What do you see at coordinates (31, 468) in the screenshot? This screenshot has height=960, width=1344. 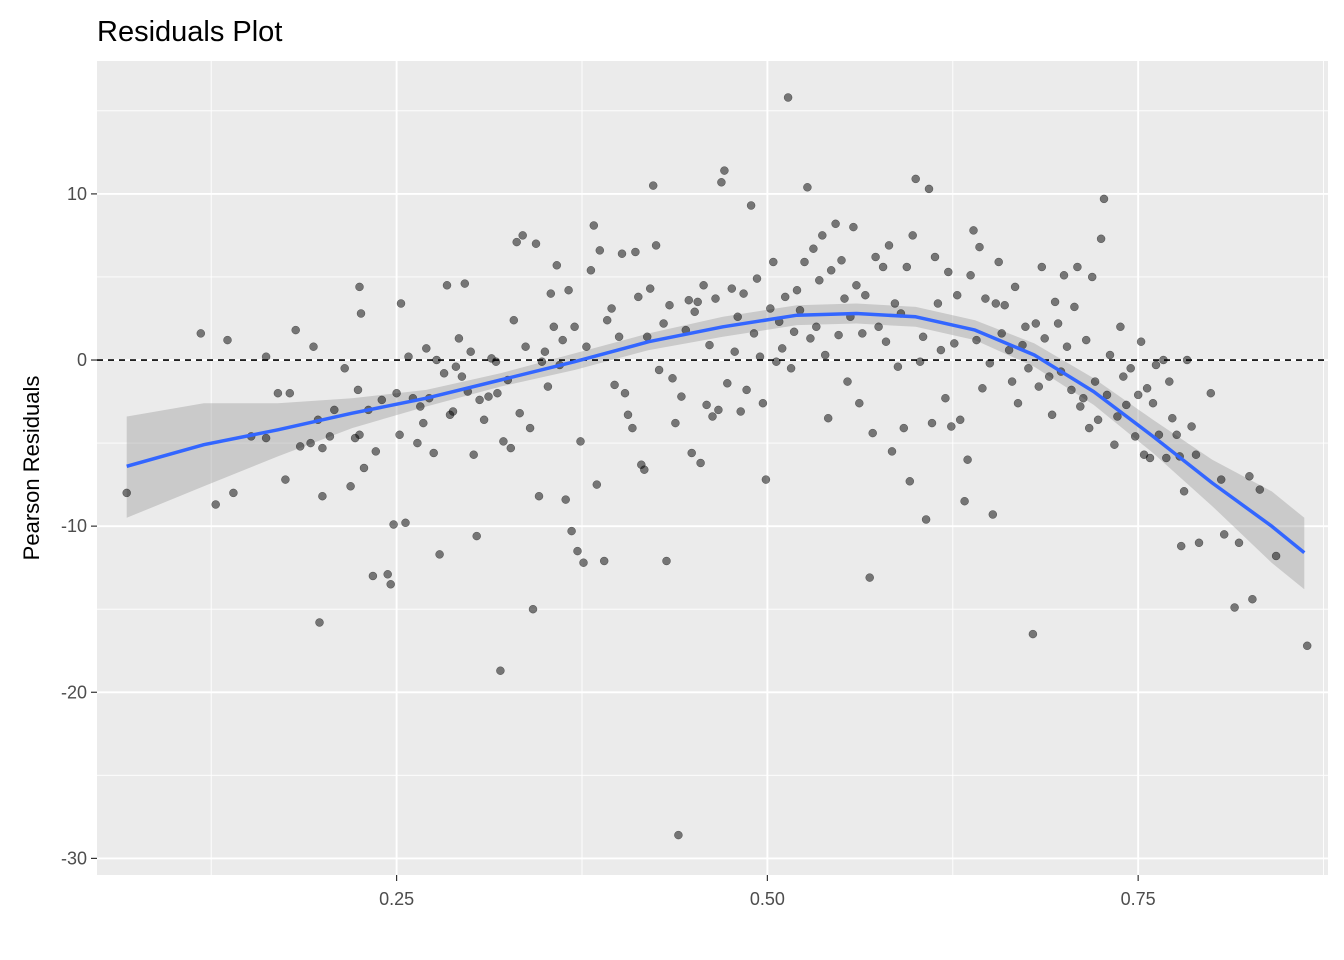 I see `y-axis-title: Pearson Residuals` at bounding box center [31, 468].